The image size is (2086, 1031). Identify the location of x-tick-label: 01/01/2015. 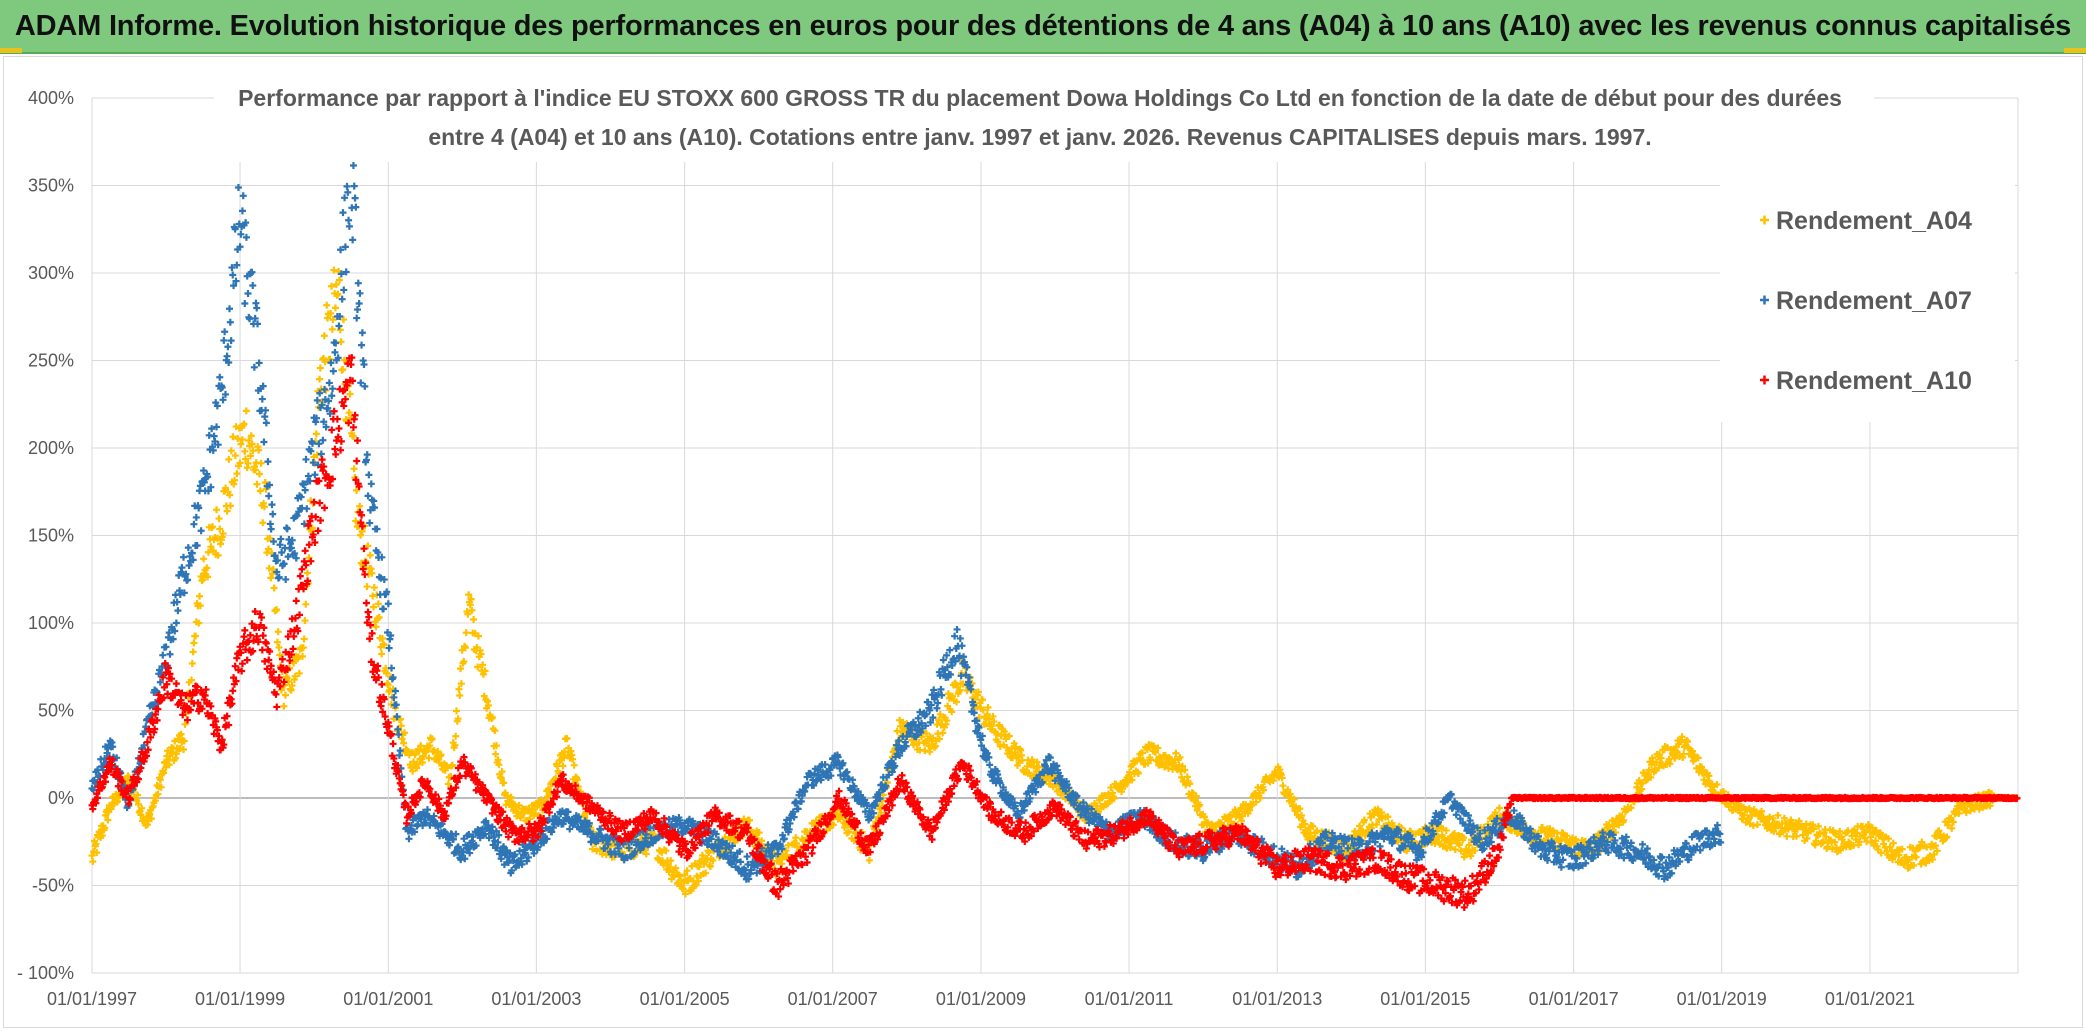
(1425, 999).